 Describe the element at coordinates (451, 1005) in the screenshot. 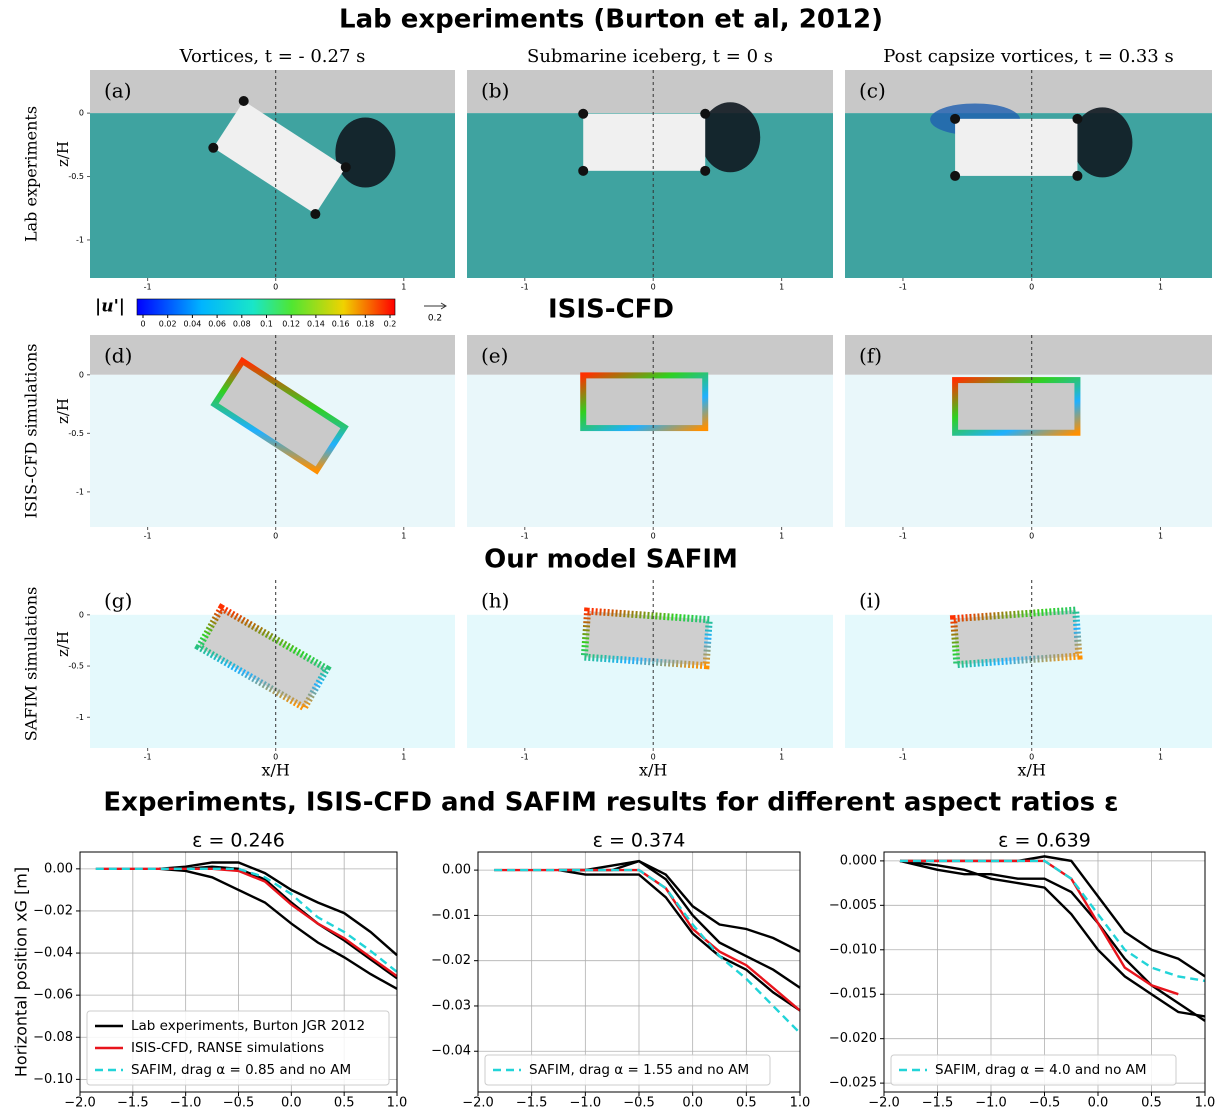

I see `y-tick-label: −0.03` at that location.